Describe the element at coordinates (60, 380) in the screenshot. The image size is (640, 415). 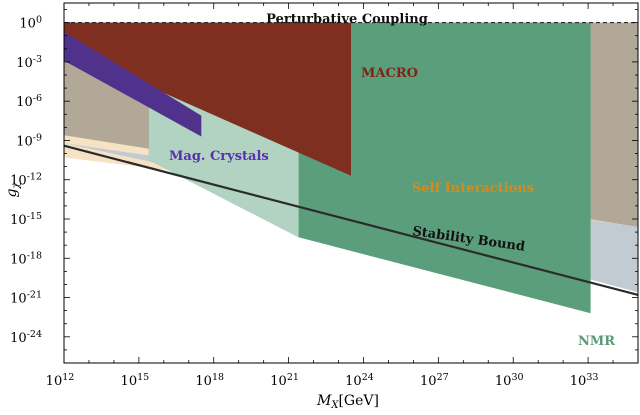
I see `tick-label: 10¹²` at that location.